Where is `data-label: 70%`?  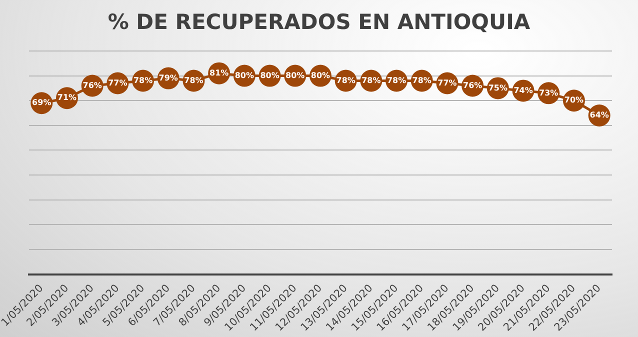 data-label: 70% is located at coordinates (574, 100).